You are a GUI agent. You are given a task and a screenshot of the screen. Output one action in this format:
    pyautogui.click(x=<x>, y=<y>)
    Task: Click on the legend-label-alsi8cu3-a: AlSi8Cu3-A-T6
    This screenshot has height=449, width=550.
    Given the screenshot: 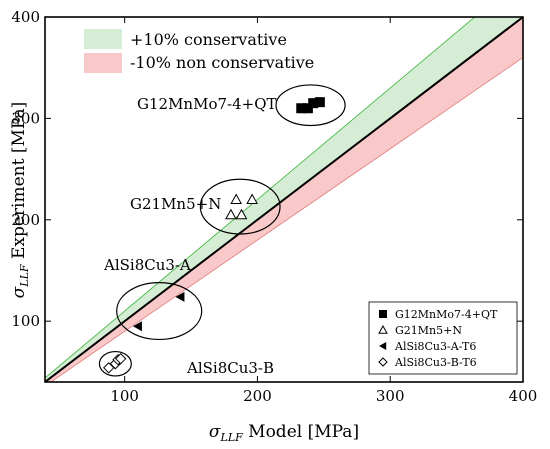 What is the action you would take?
    pyautogui.click(x=435, y=346)
    